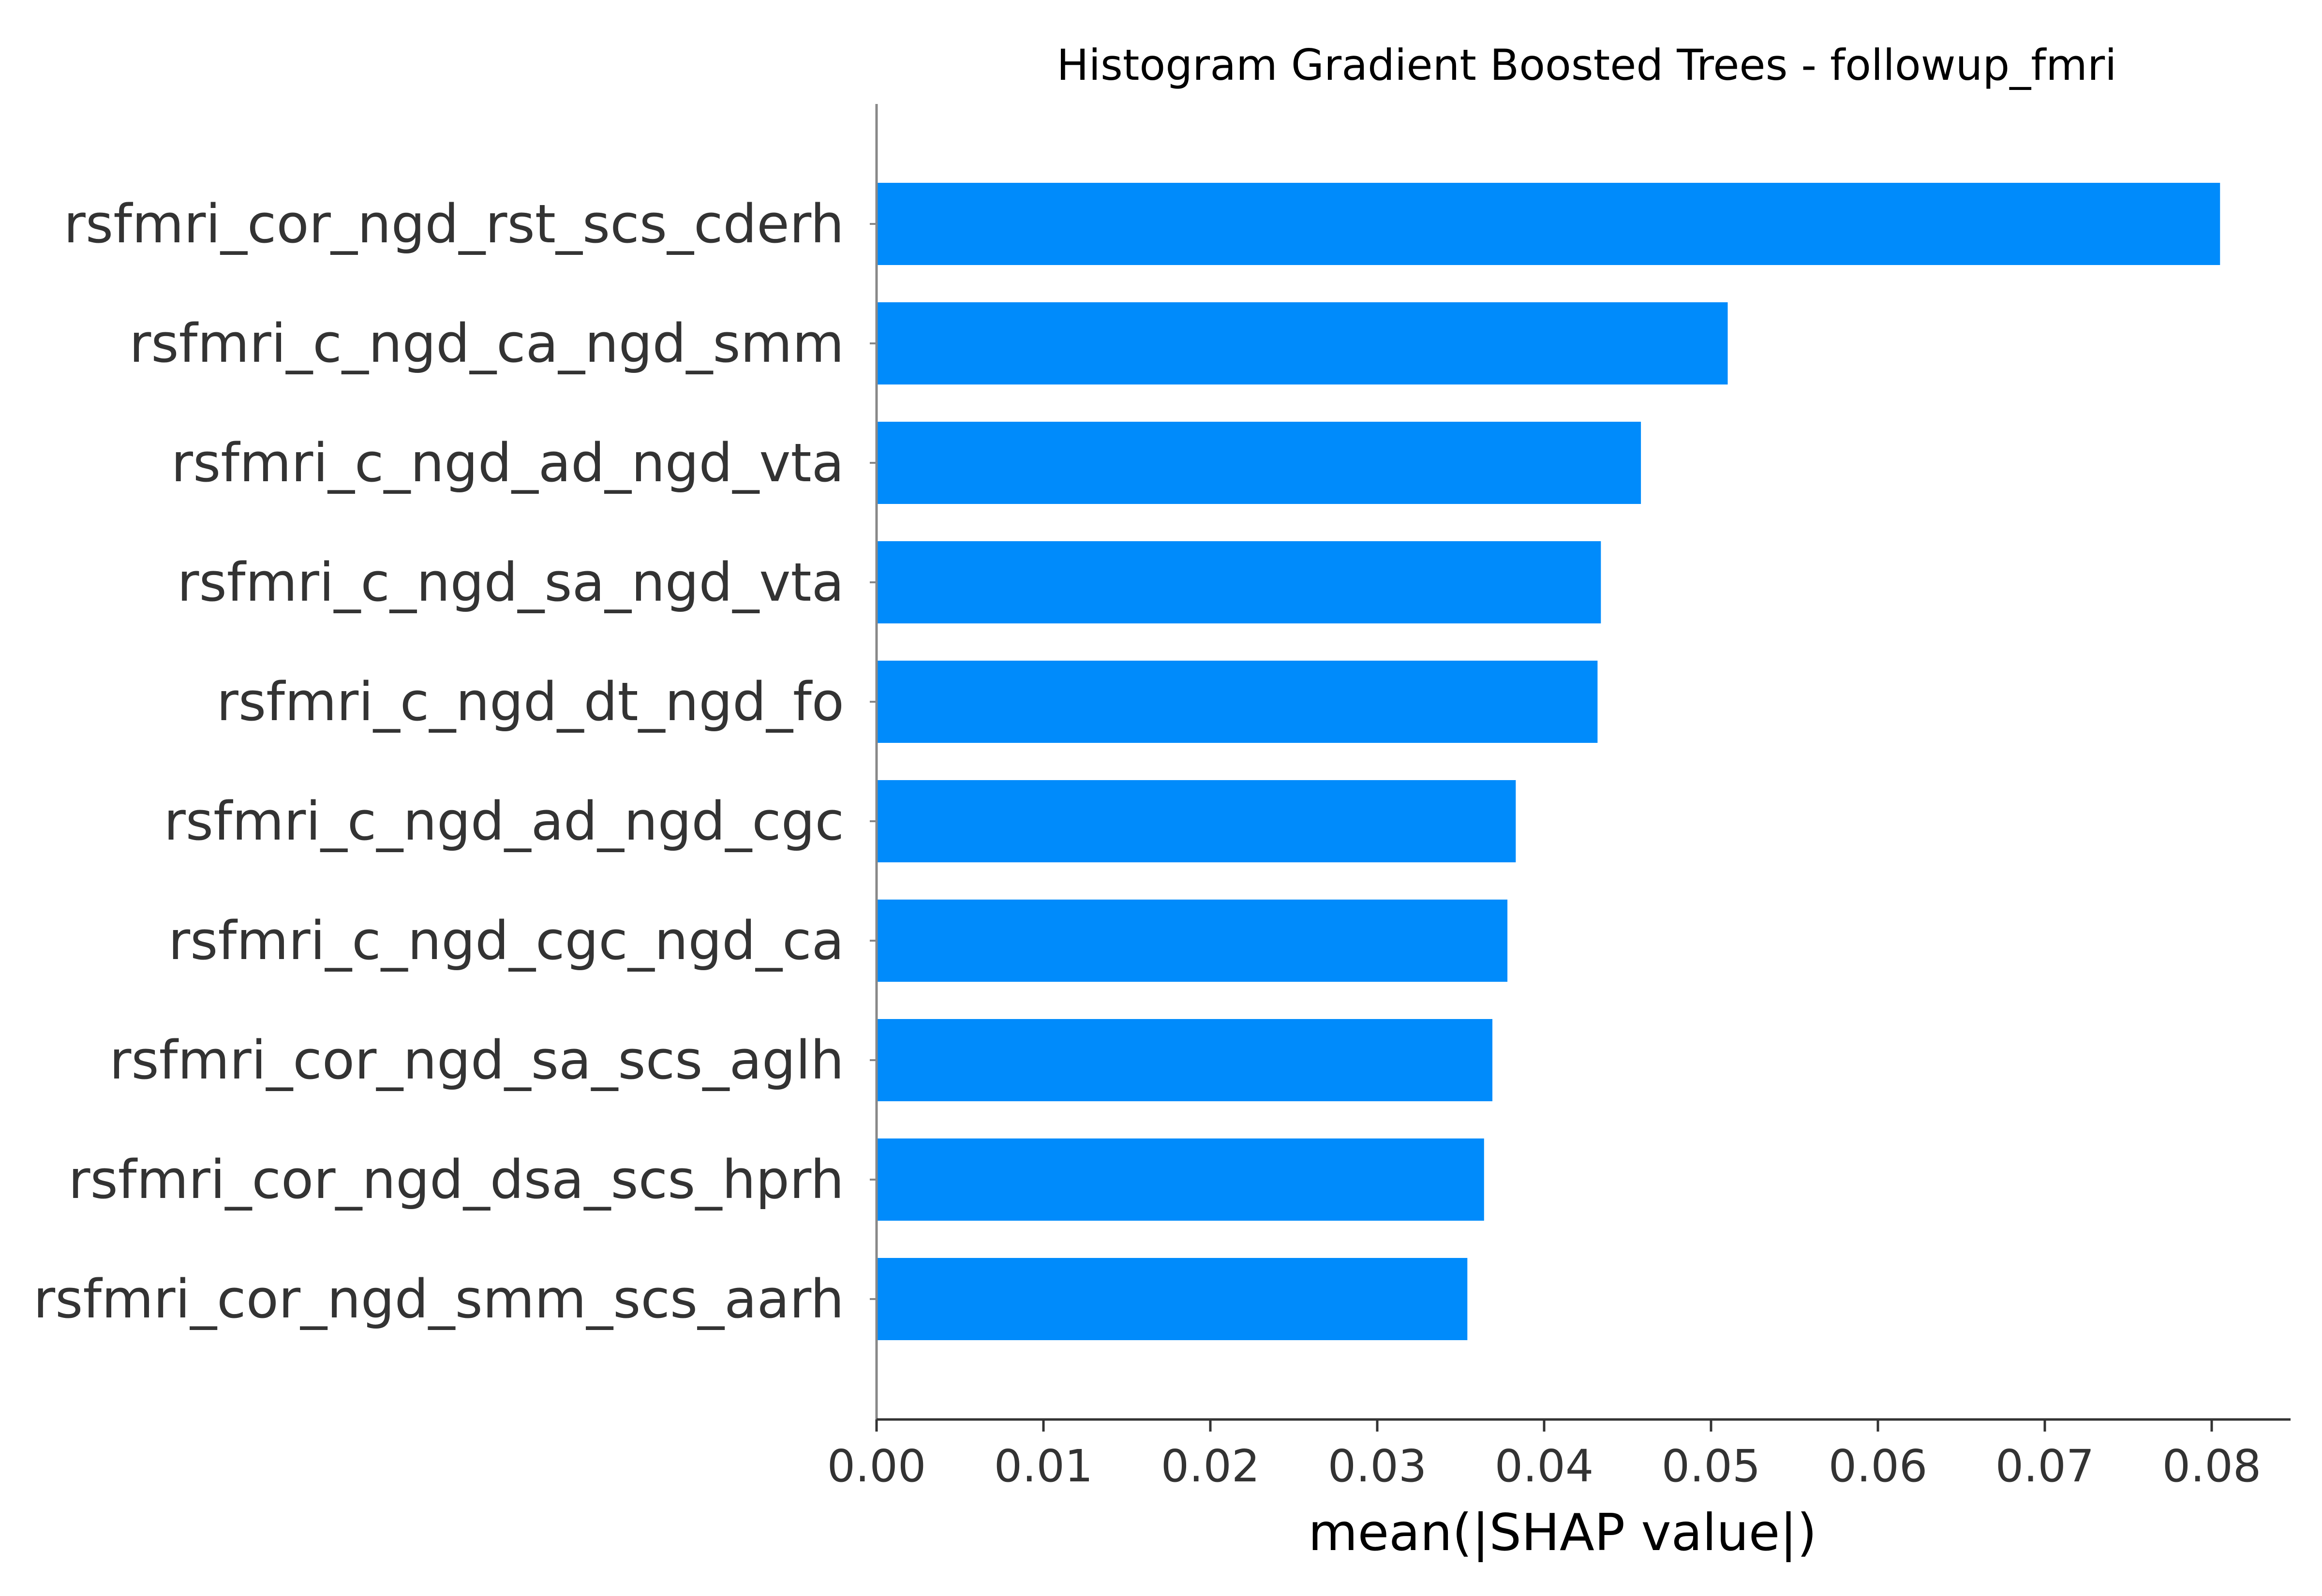 This screenshot has height=1596, width=2322. Describe the element at coordinates (1544, 1466) in the screenshot. I see `x-tick-label: 0.04` at that location.